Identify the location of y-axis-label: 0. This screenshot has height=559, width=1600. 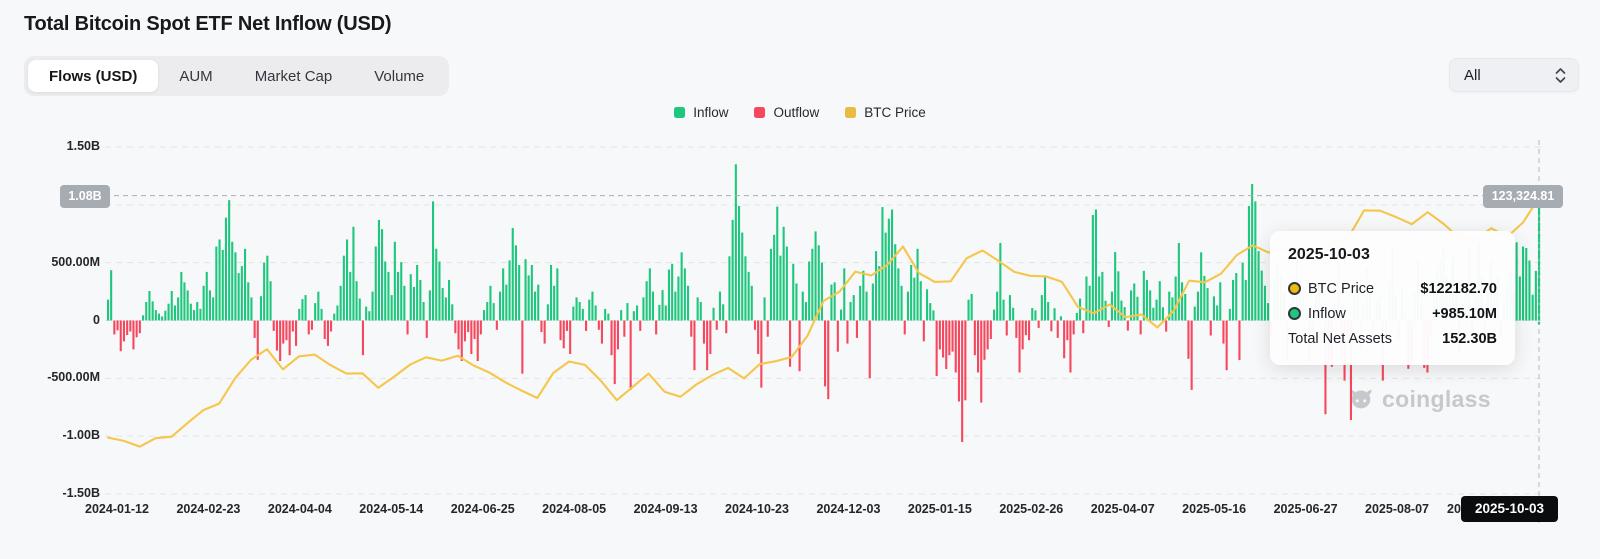
(96, 319).